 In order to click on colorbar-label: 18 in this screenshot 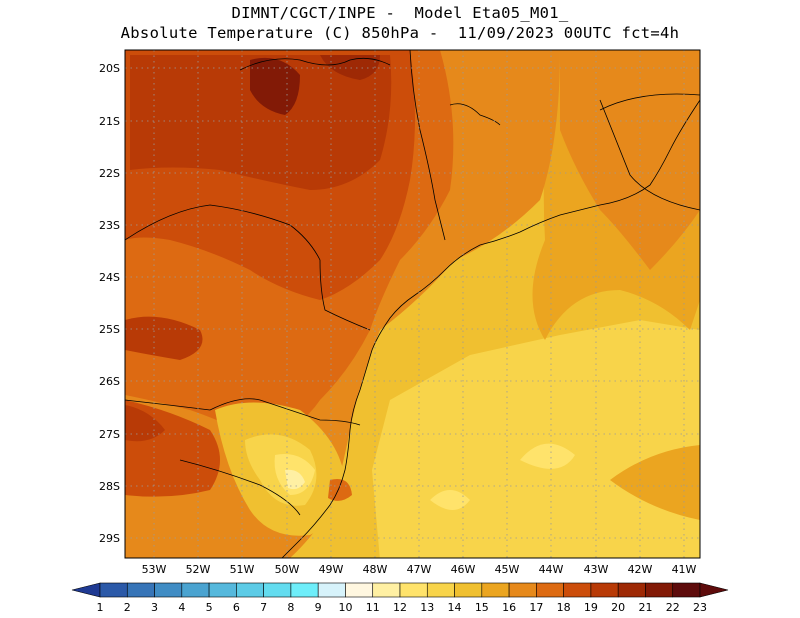, I will do `click(564, 607)`.